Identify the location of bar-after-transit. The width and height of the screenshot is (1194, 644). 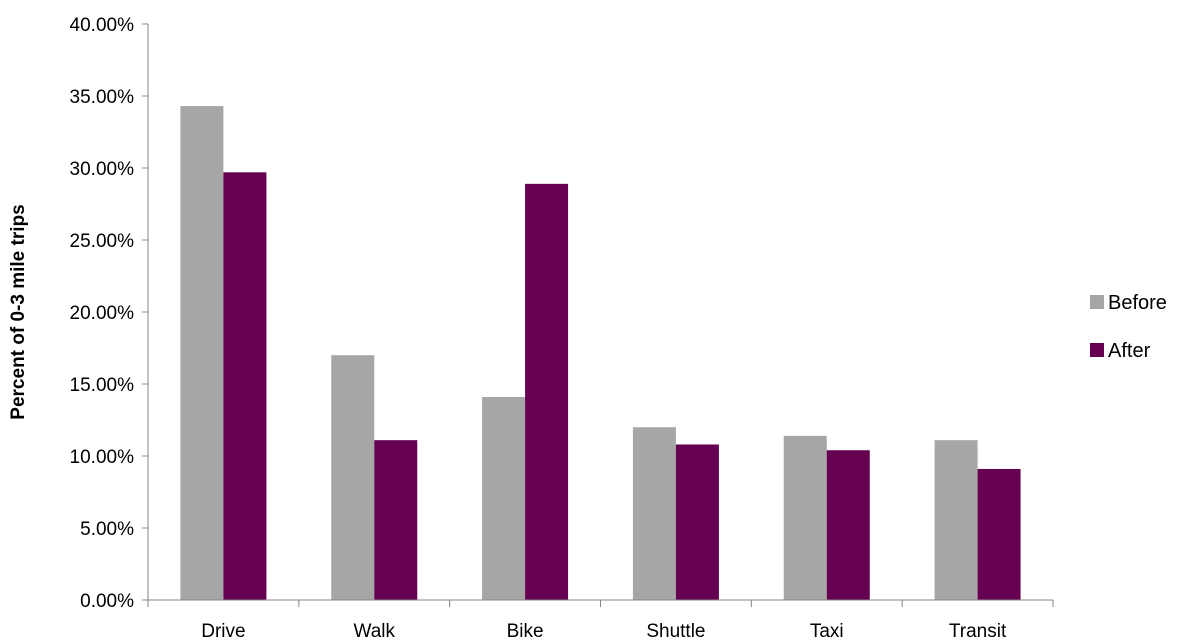
(999, 534).